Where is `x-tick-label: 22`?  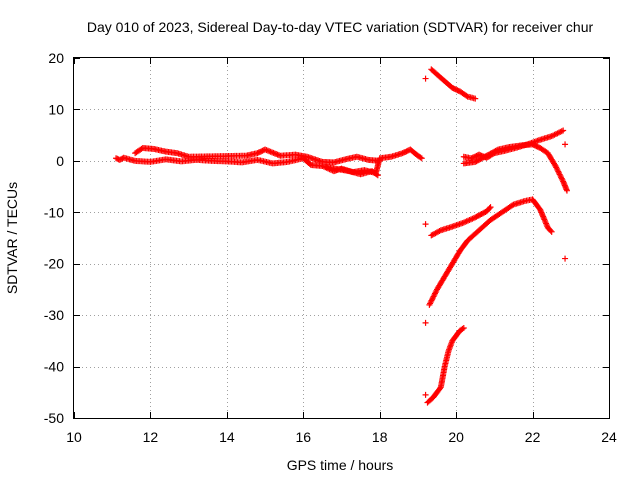
x-tick-label: 22 is located at coordinates (533, 437).